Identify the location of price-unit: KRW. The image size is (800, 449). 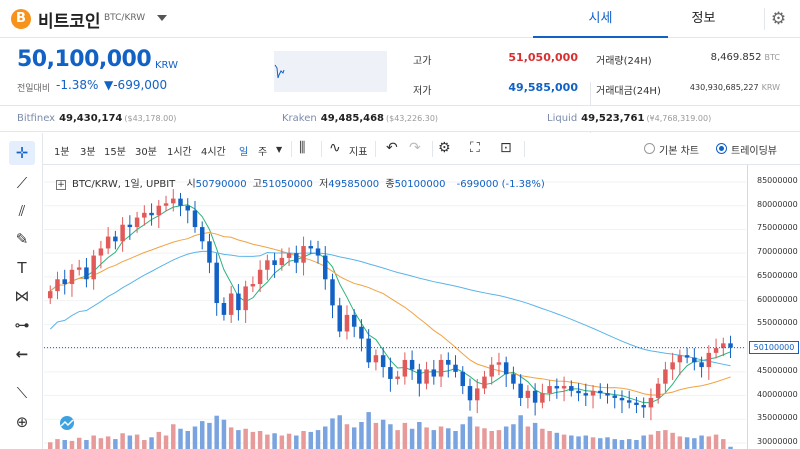
(166, 65).